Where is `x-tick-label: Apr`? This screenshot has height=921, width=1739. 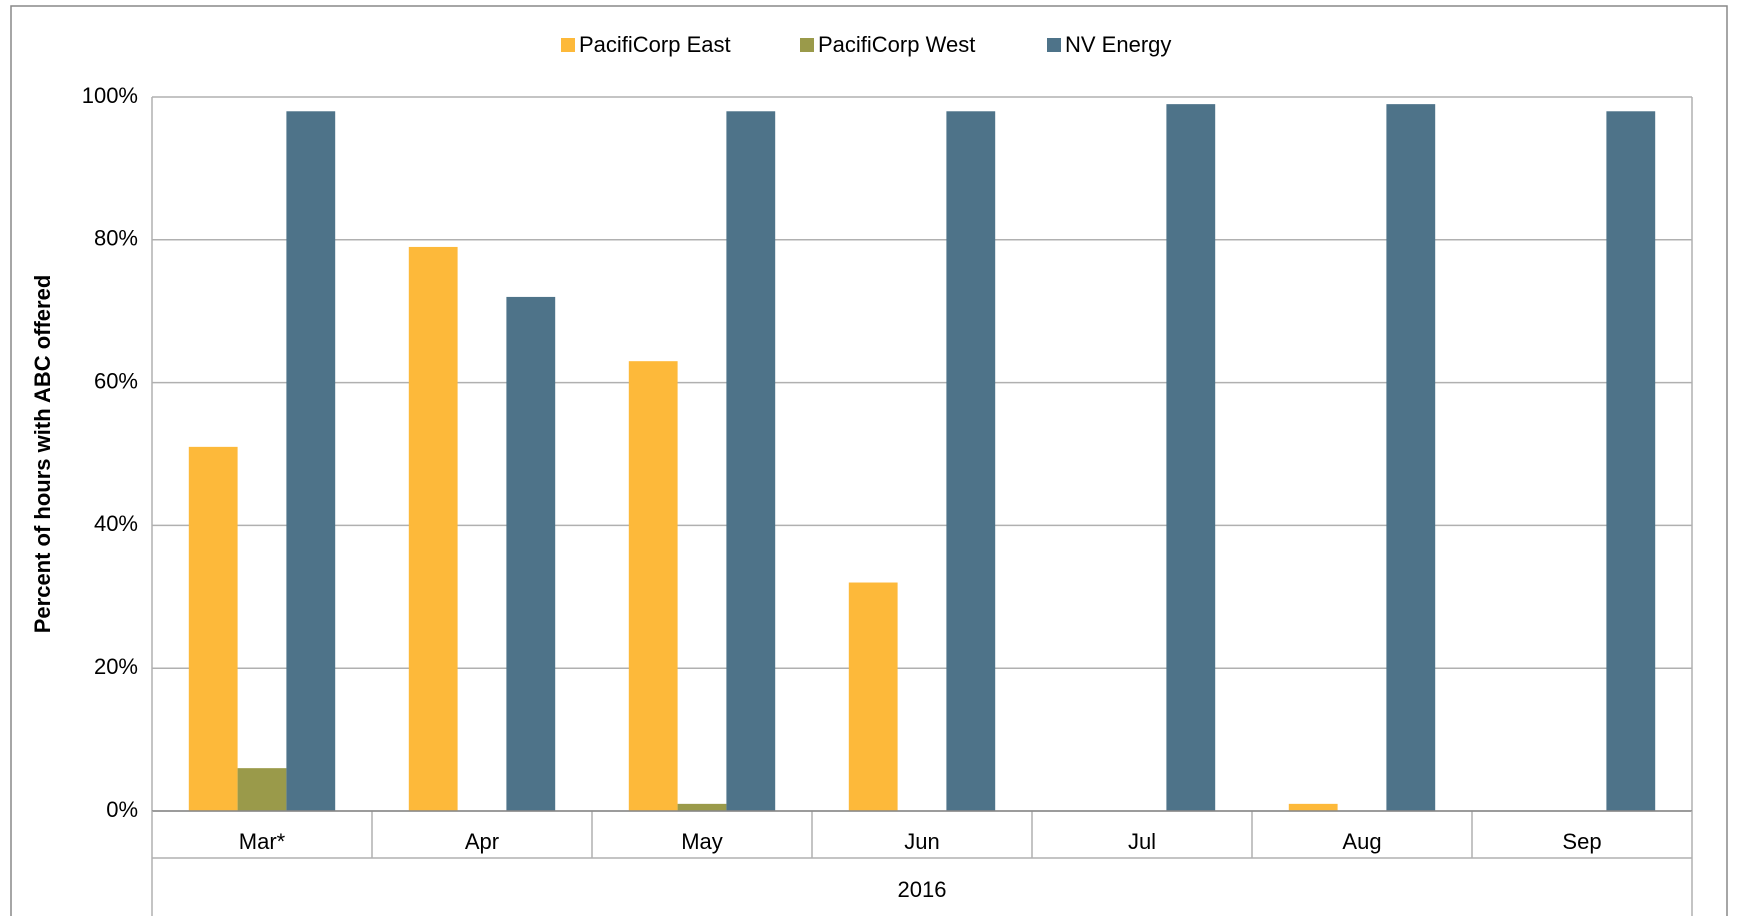
x-tick-label: Apr is located at coordinates (482, 841).